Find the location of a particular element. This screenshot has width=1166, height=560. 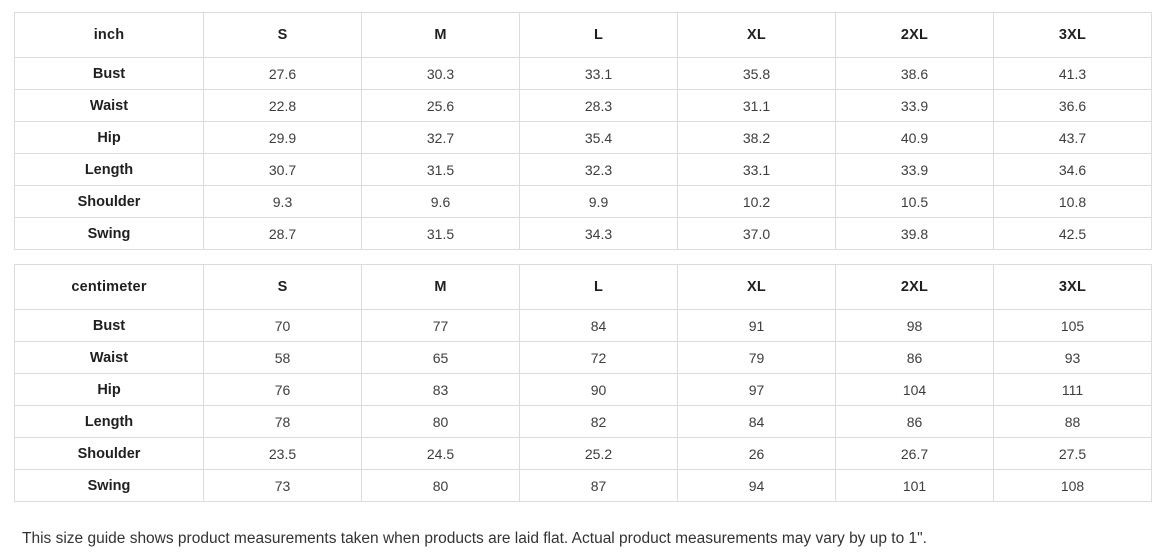

measurement-cell: 42.5 is located at coordinates (1072, 233).